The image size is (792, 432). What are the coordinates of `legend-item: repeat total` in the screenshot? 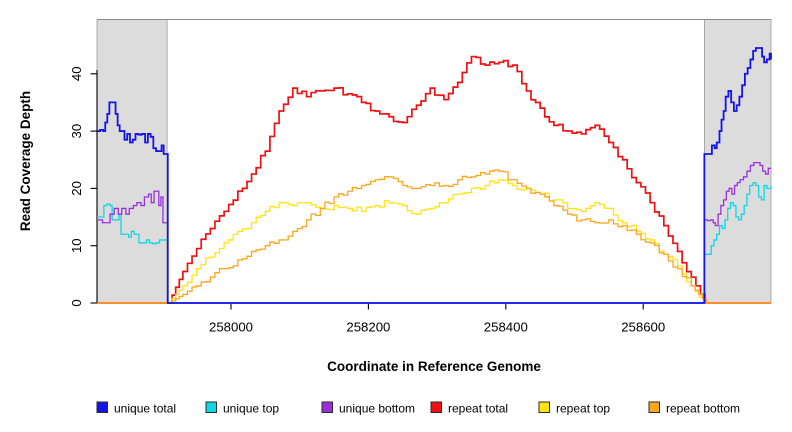 It's located at (469, 408).